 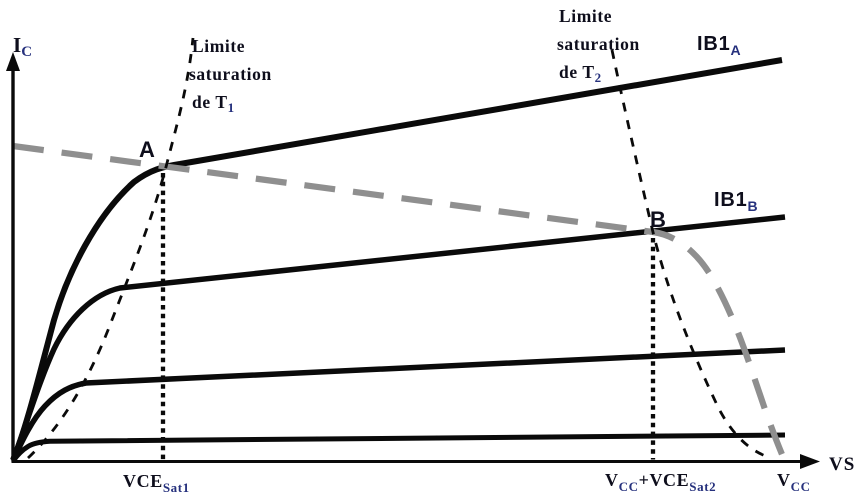 What do you see at coordinates (218, 46) in the screenshot?
I see `sat1-annotation-line1: Limite` at bounding box center [218, 46].